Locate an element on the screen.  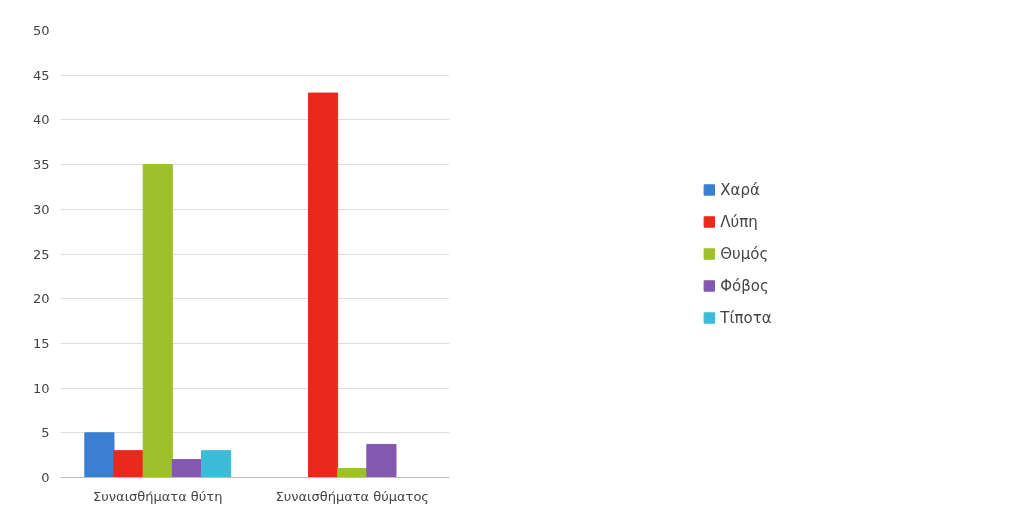
y-tick-label: 15 is located at coordinates (41, 343).